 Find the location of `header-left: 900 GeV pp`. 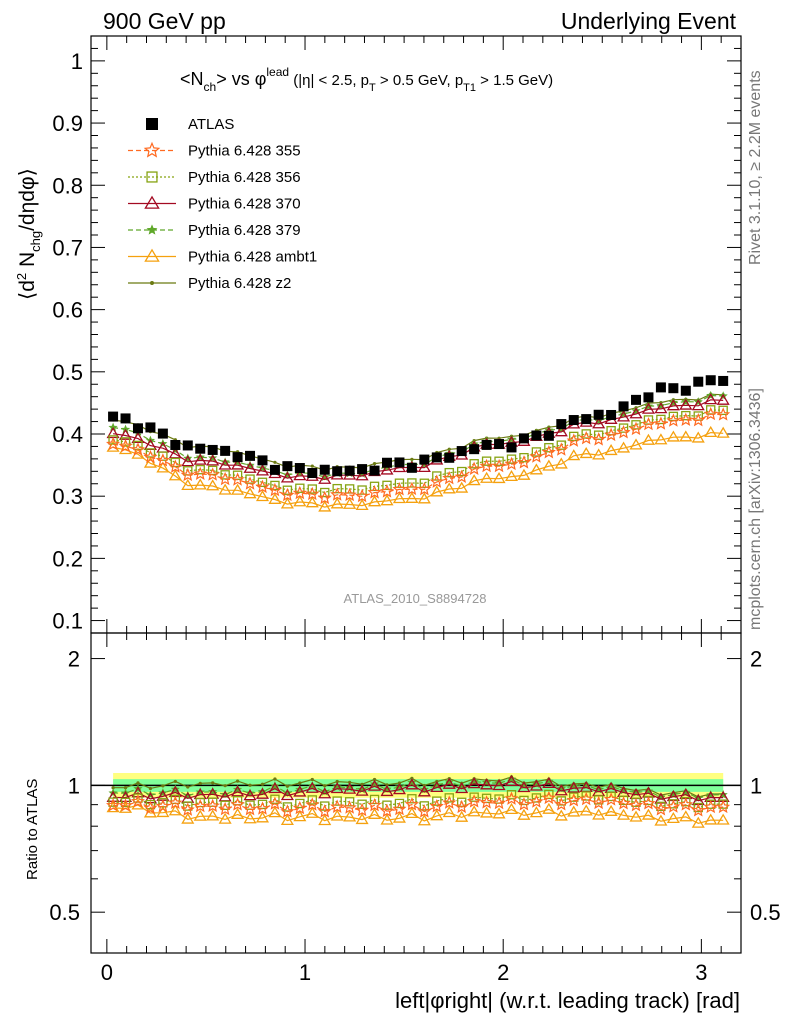

header-left: 900 GeV pp is located at coordinates (164, 21).